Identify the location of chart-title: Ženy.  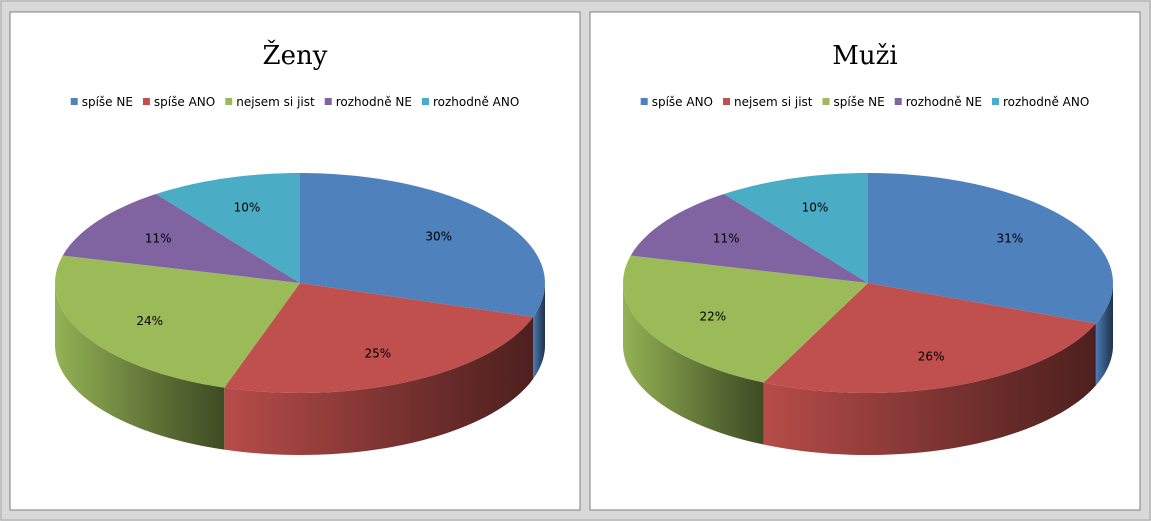
(295, 55).